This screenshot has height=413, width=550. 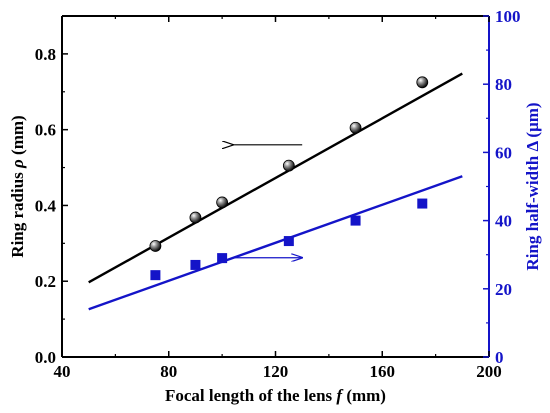 I want to click on y-left-tick-label: 0.0, so click(x=45, y=357).